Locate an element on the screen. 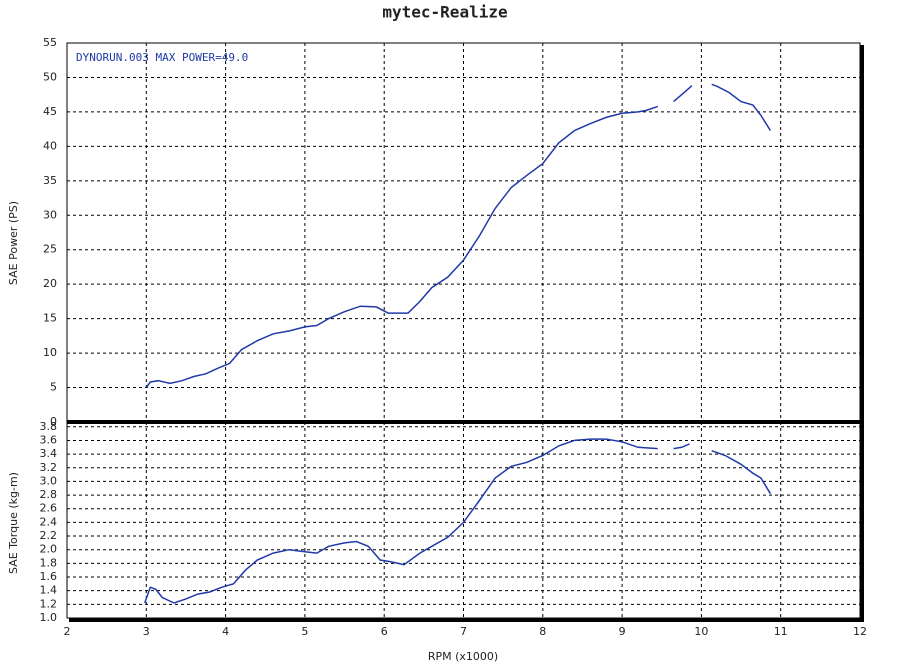 Image resolution: width=900 pixels, height=669 pixels. y-axis-label: SAE Power (PS) is located at coordinates (13, 243).